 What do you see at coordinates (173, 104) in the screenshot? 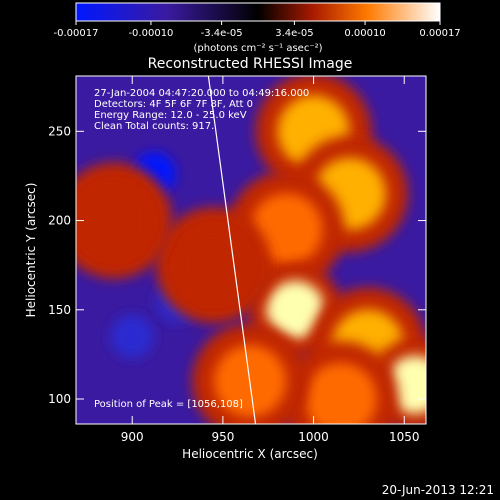
I see `annotation-line: Detectors: 4F 5F 6F 7F 8F, Att 0` at bounding box center [173, 104].